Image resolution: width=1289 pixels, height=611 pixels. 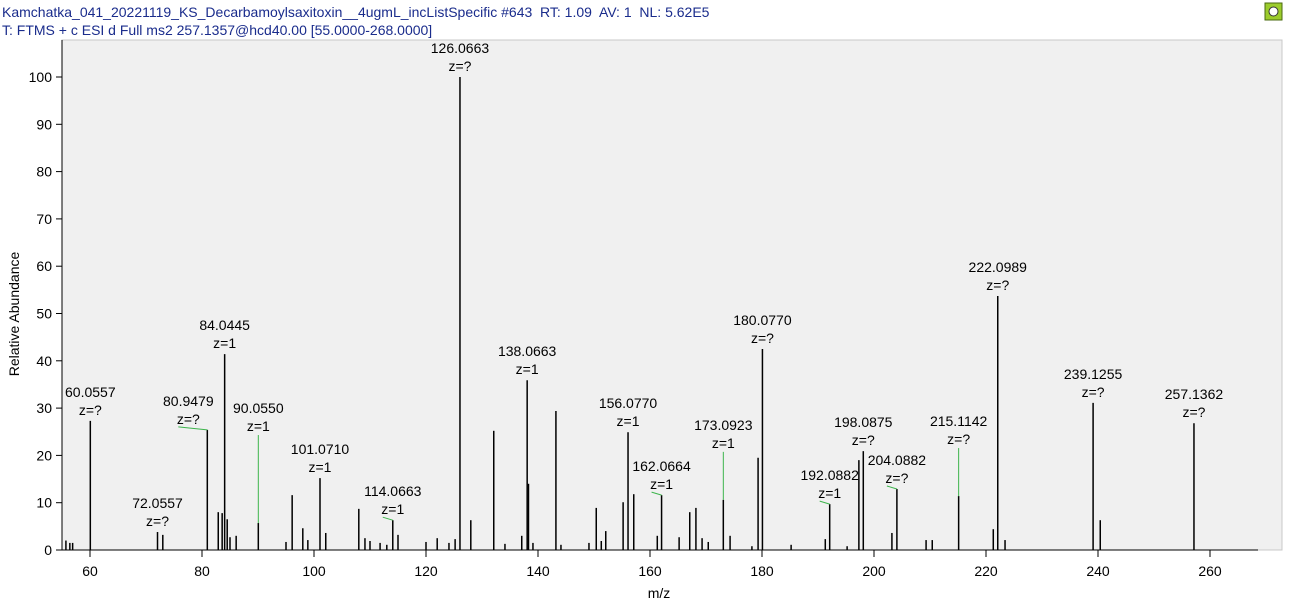 What do you see at coordinates (661, 466) in the screenshot?
I see `peak-label: 162.0664` at bounding box center [661, 466].